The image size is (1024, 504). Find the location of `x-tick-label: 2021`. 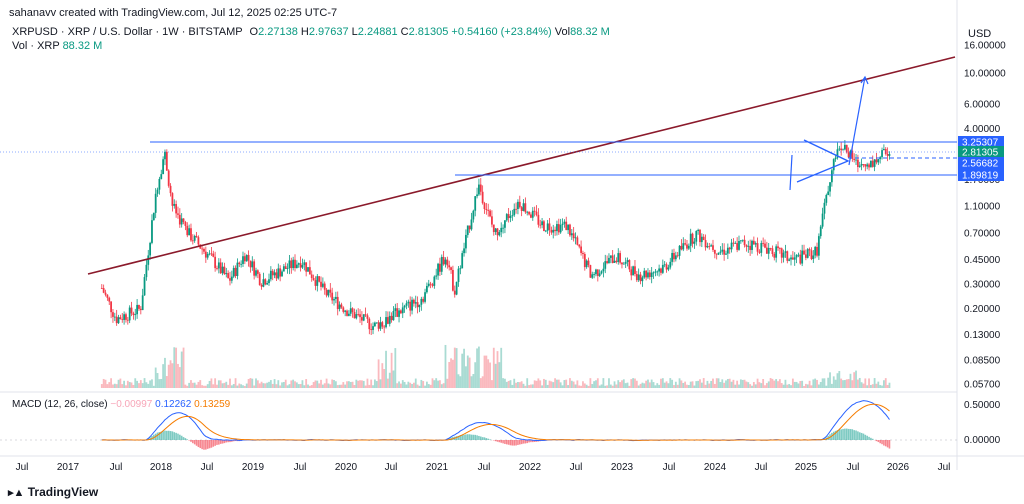

x-tick-label: 2021 is located at coordinates (437, 467).